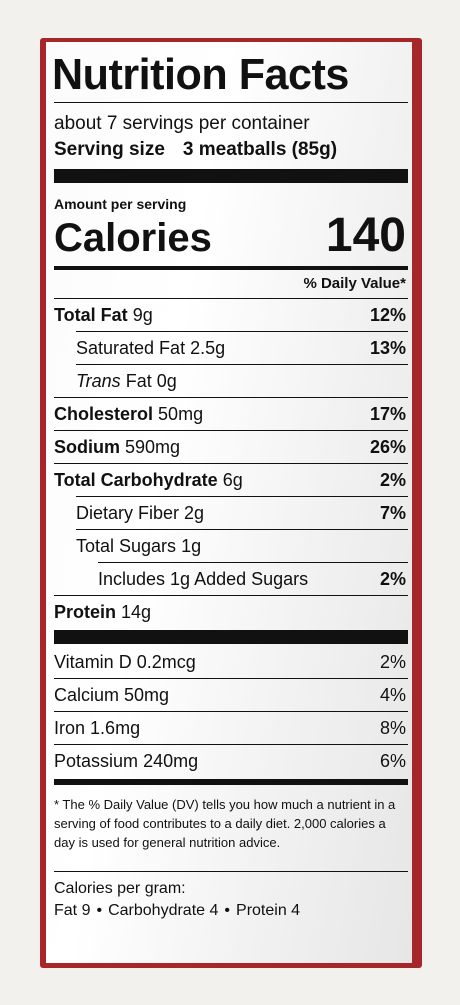 The width and height of the screenshot is (460, 1005). What do you see at coordinates (392, 727) in the screenshot?
I see `vitamin-dv: 8%` at bounding box center [392, 727].